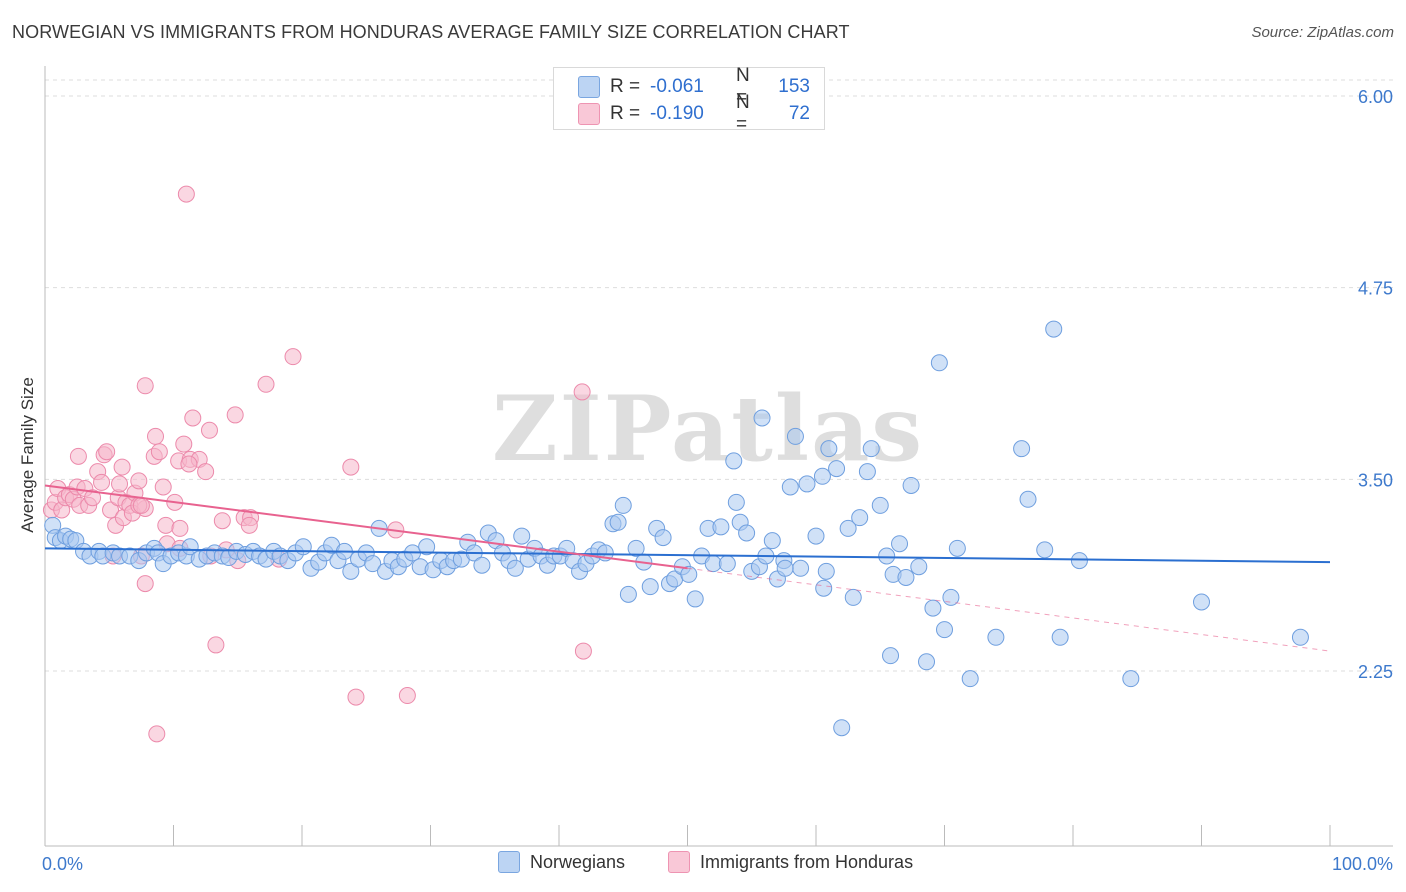 The height and width of the screenshot is (892, 1406). What do you see at coordinates (62, 864) in the screenshot?
I see `x-tick-label-min: 0.0%` at bounding box center [62, 864].